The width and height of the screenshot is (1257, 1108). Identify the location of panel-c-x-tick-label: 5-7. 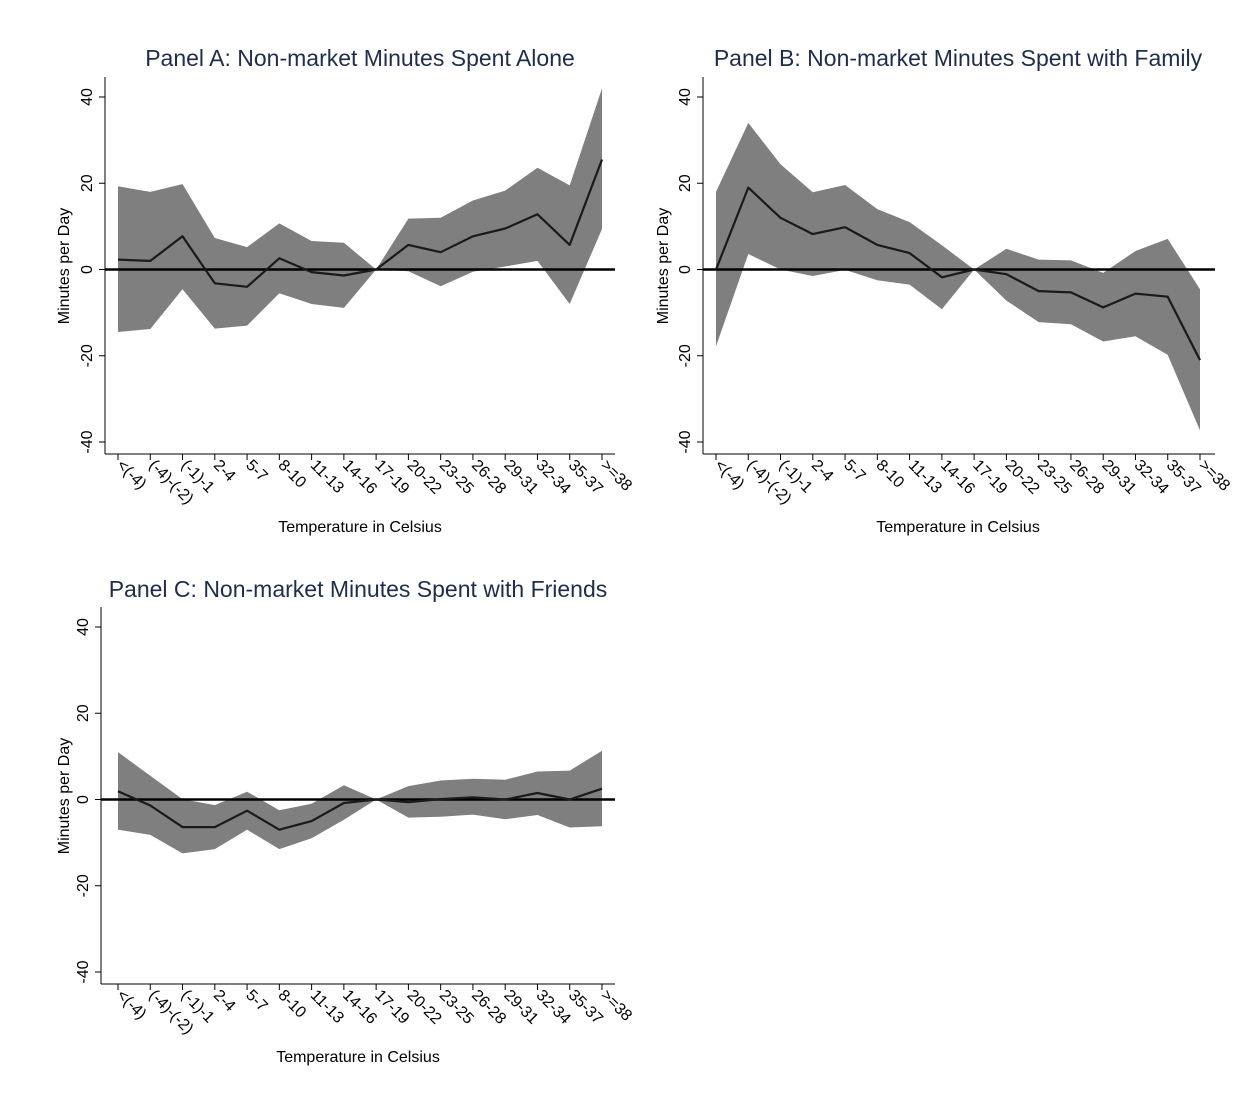
(256, 1001).